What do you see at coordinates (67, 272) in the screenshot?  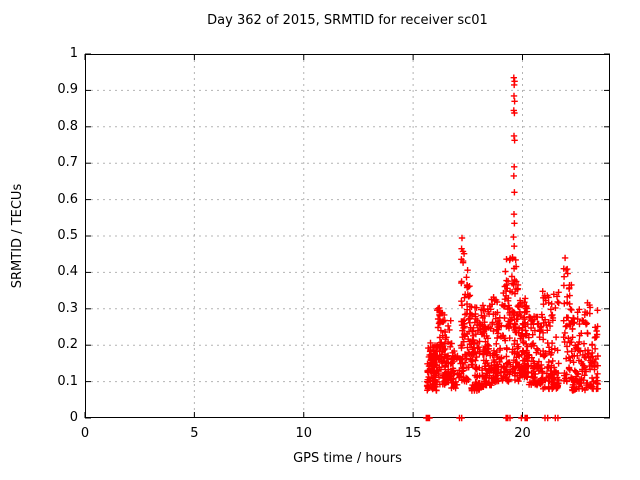 I see `y-tick-label: 0.4` at bounding box center [67, 272].